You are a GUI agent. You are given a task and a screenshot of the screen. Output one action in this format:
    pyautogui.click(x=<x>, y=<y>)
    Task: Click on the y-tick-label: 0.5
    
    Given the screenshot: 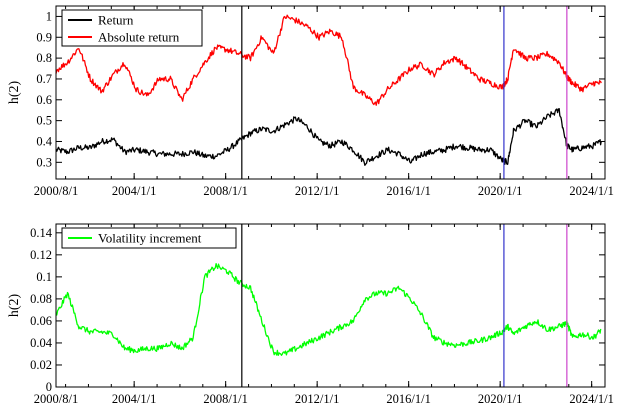 What is the action you would take?
    pyautogui.click(x=44, y=121)
    